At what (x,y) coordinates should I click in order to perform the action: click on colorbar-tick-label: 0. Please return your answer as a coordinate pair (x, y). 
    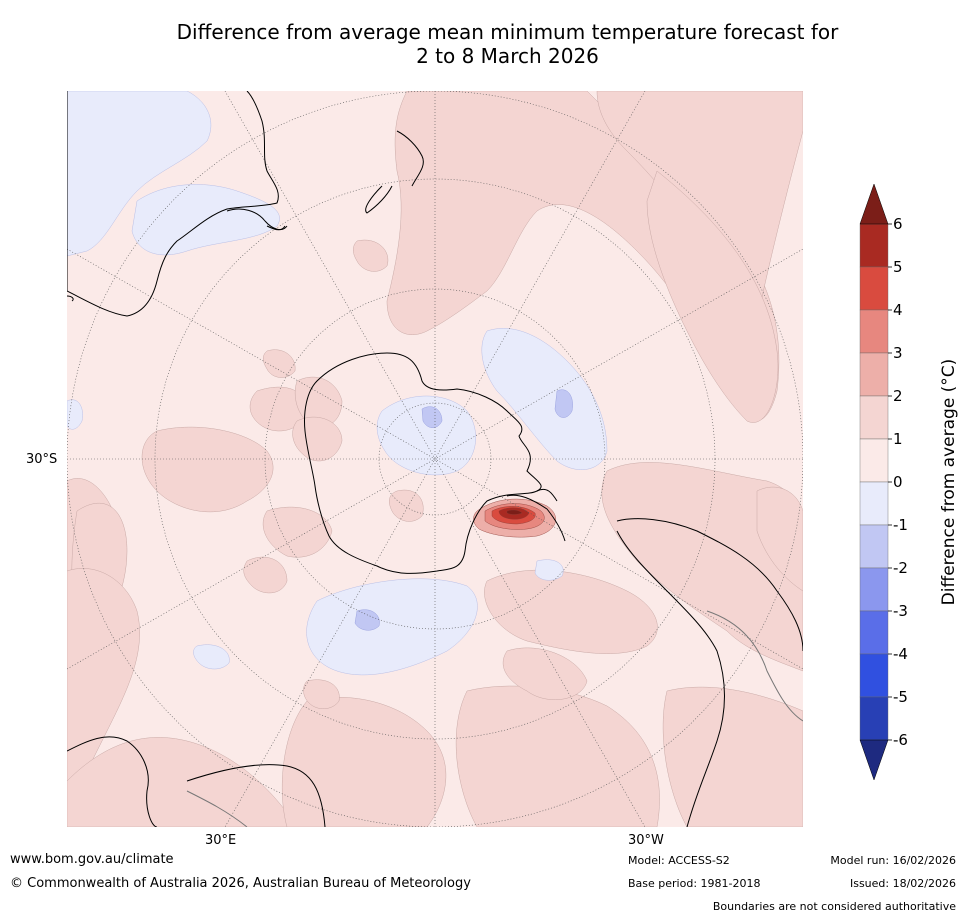
    Looking at the image, I should click on (898, 482).